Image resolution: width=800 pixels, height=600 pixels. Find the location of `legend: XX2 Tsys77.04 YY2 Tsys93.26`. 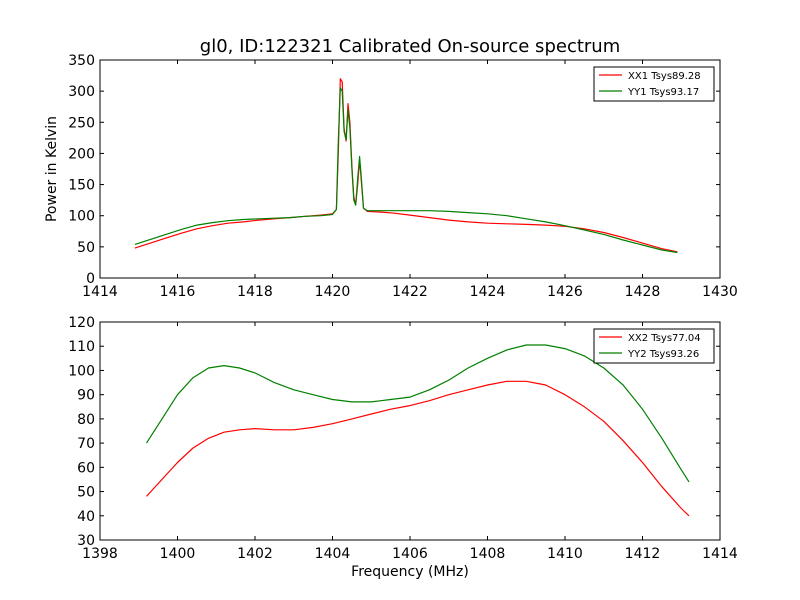

legend: XX2 Tsys77.04 YY2 Tsys93.26 is located at coordinates (654, 346).